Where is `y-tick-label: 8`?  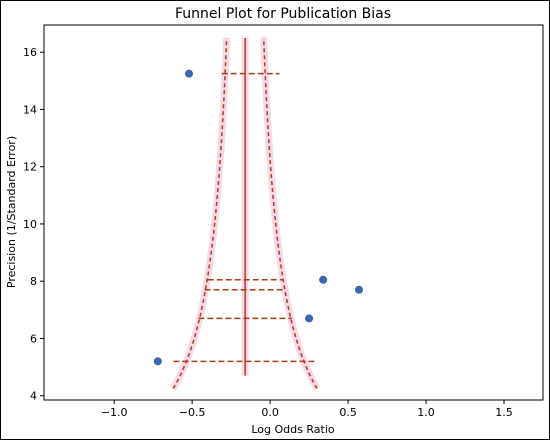 y-tick-label: 8 is located at coordinates (33, 281).